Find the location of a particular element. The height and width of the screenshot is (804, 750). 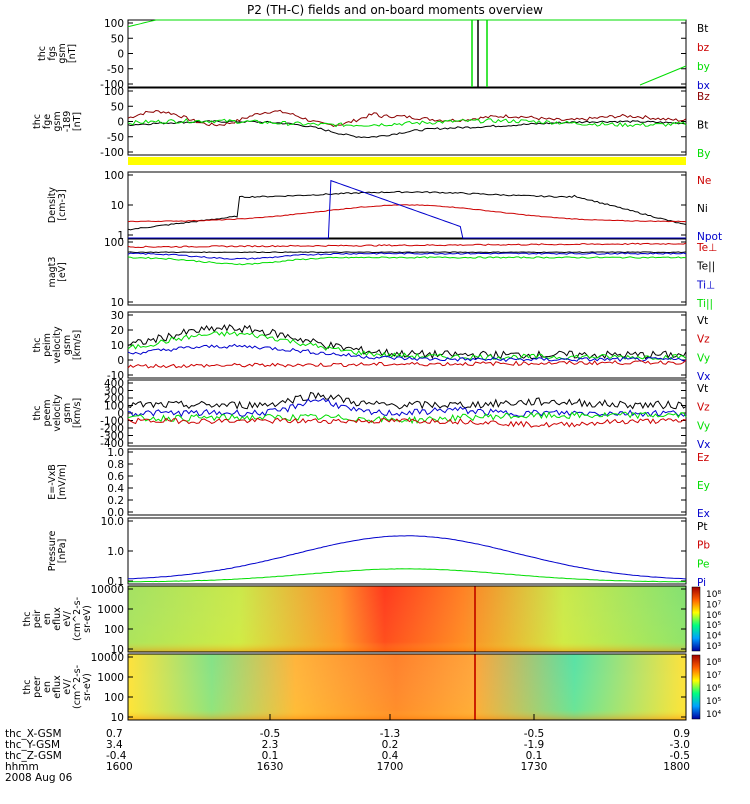

y-tick-label: 1000 is located at coordinates (110, 678).